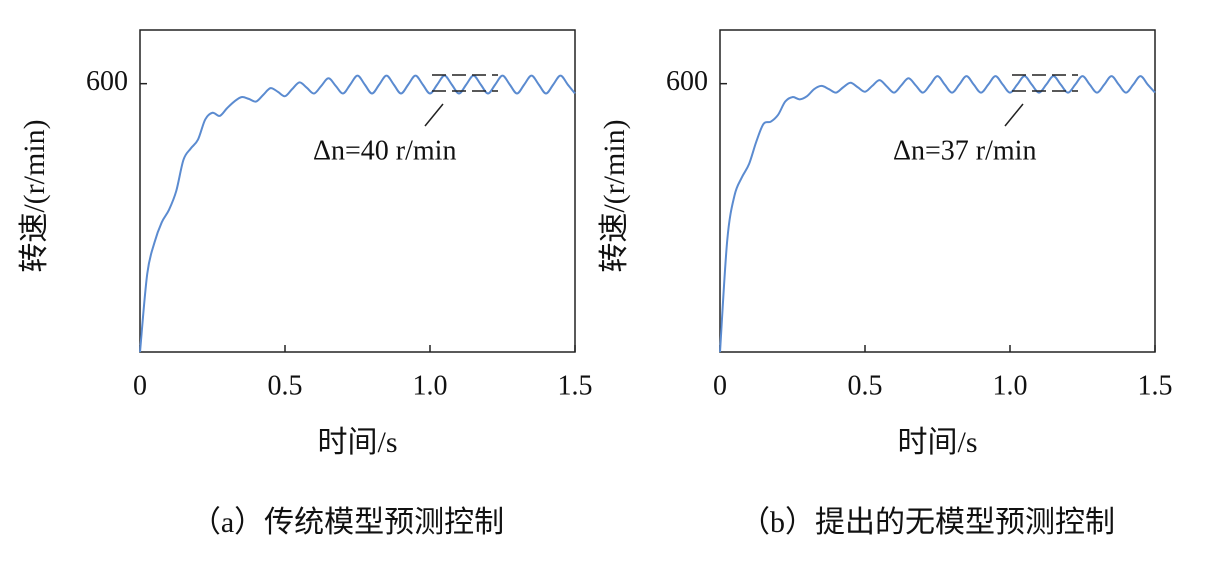 This screenshot has width=1213, height=568. Describe the element at coordinates (347, 522) in the screenshot. I see `caption: （a）传统模型预测控制` at that location.